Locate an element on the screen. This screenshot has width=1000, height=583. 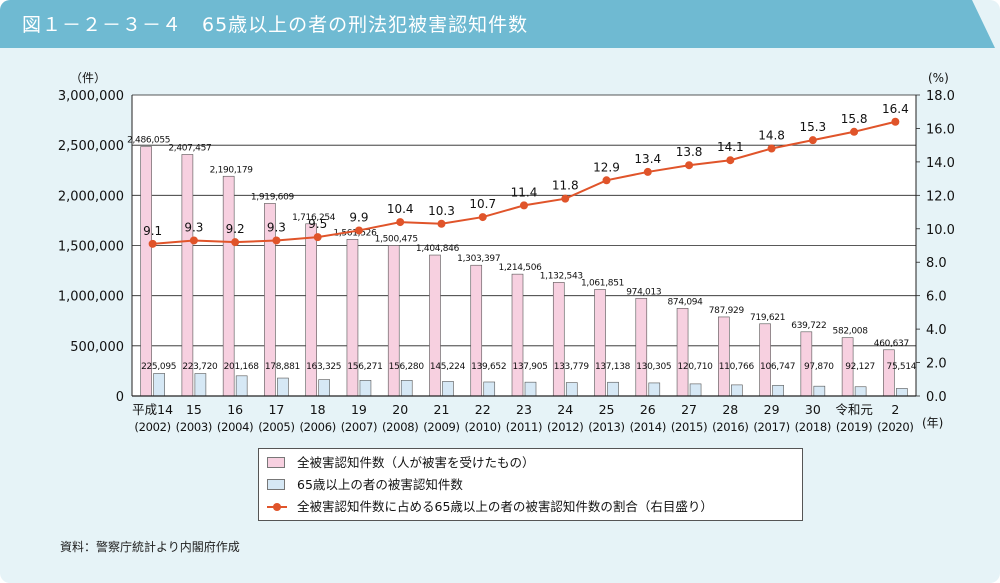
ratio-label: 9.5 is located at coordinates (317, 224).